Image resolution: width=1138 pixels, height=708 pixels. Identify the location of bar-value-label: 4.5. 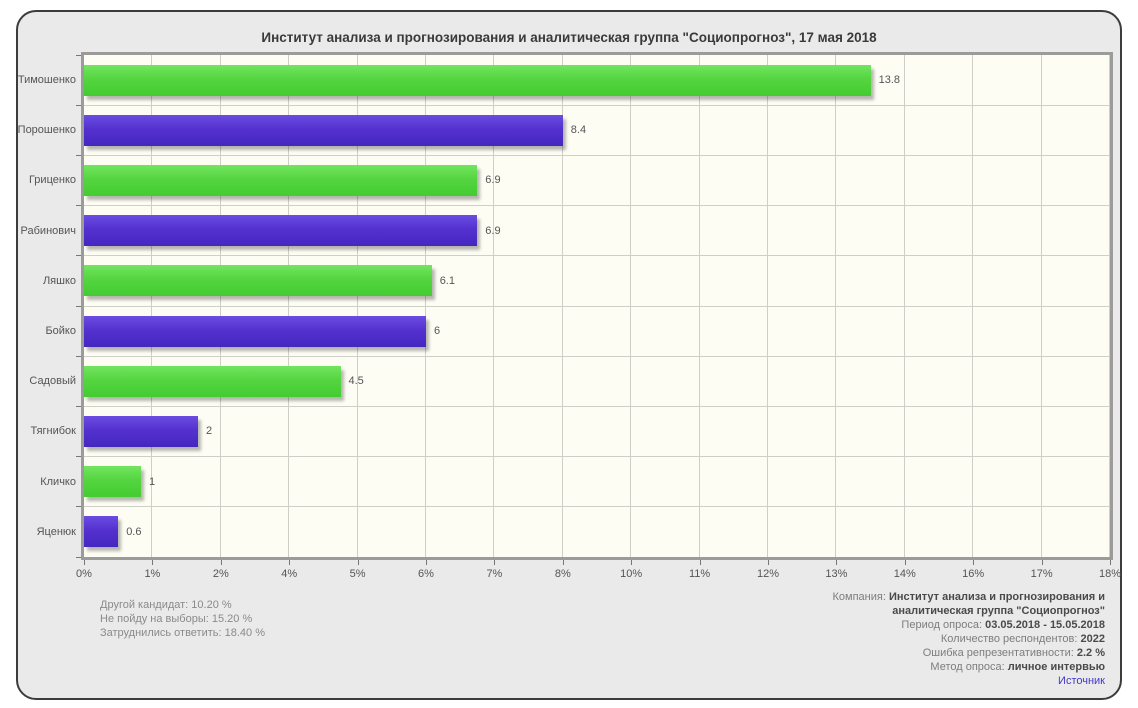
(356, 381).